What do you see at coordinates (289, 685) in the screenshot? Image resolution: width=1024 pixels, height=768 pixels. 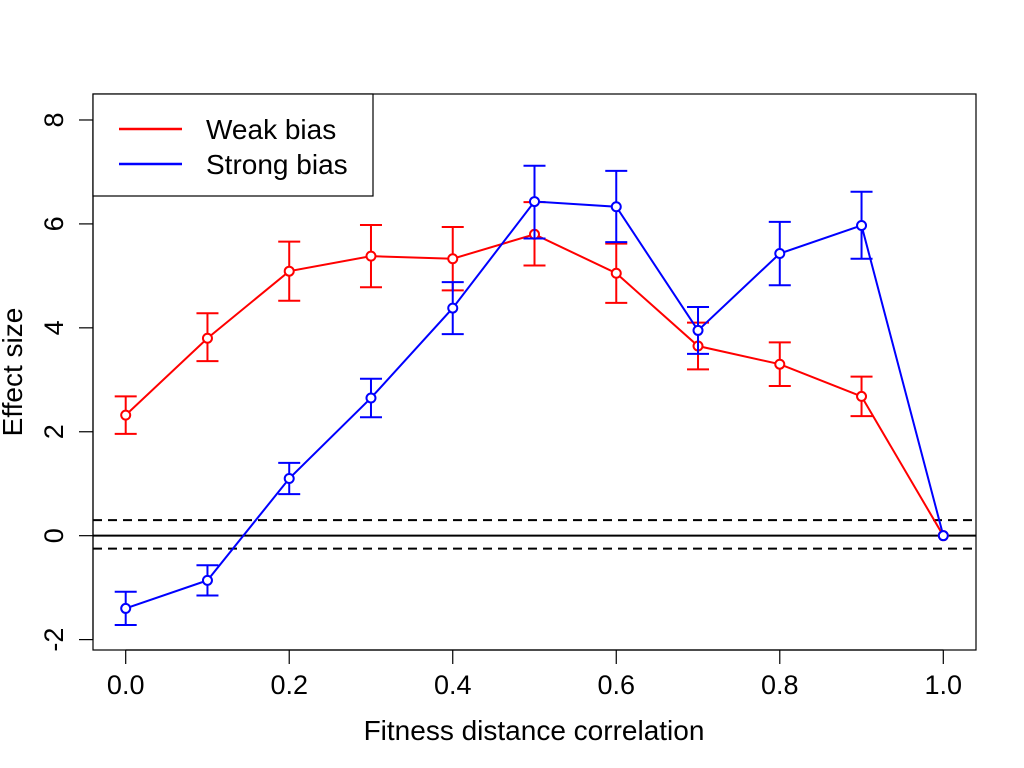 I see `x-tick-label: 0.2` at bounding box center [289, 685].